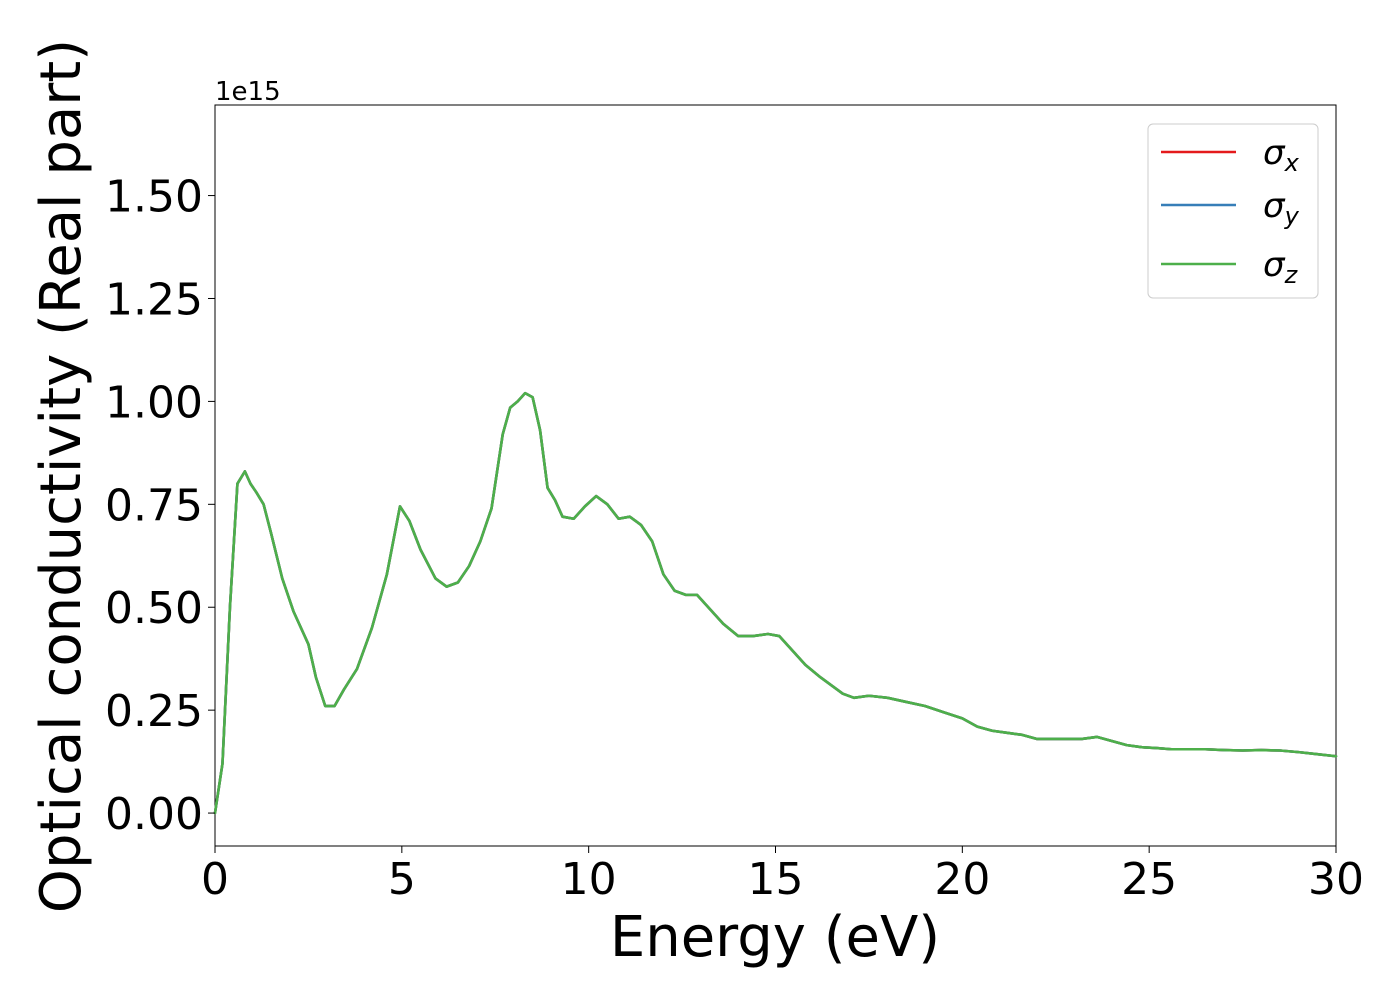 This screenshot has width=1400, height=1000. Describe the element at coordinates (1281, 208) in the screenshot. I see `legend-label-y: σy` at that location.